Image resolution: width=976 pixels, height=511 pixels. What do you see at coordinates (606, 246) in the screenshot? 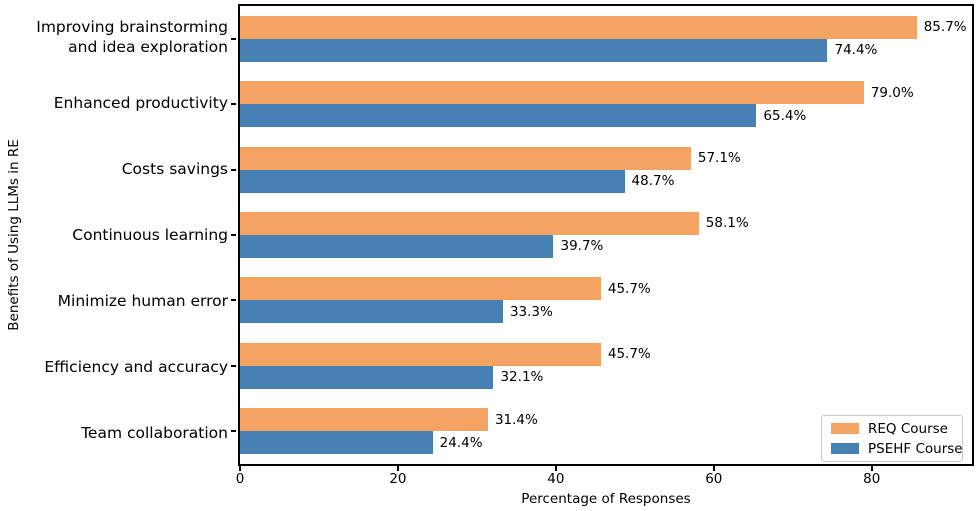
I see `bar-row: 39.7%` at bounding box center [606, 246].